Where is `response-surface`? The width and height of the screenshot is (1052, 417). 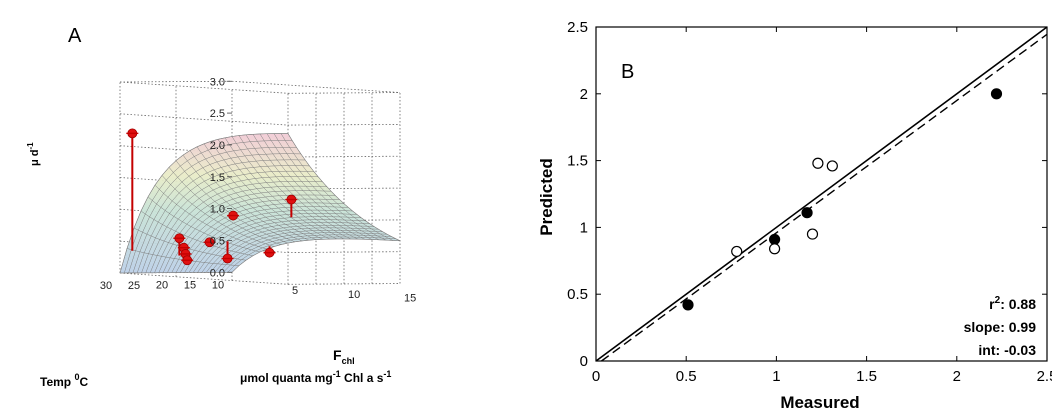
response-surface is located at coordinates (260, 203).